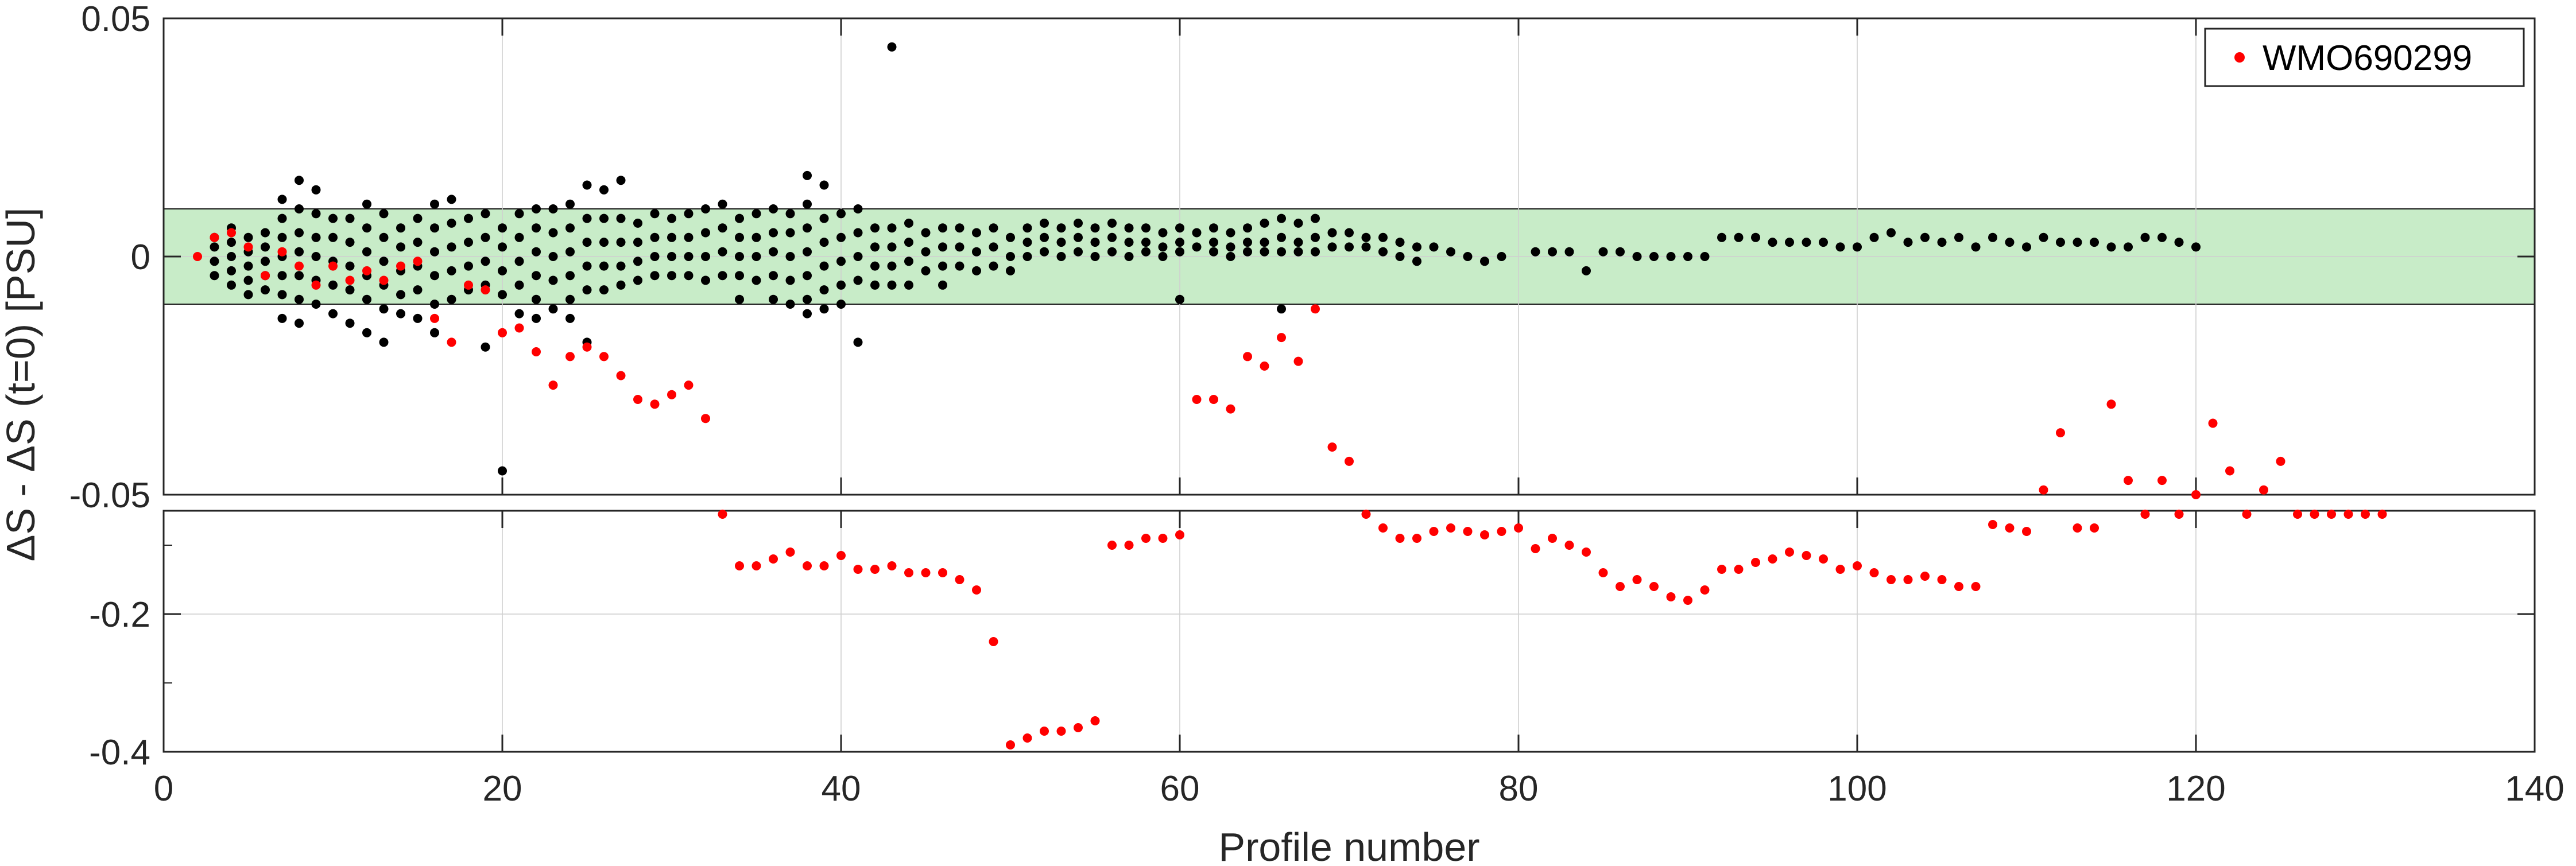  What do you see at coordinates (1349, 845) in the screenshot?
I see `x-axis-title: Profile number` at bounding box center [1349, 845].